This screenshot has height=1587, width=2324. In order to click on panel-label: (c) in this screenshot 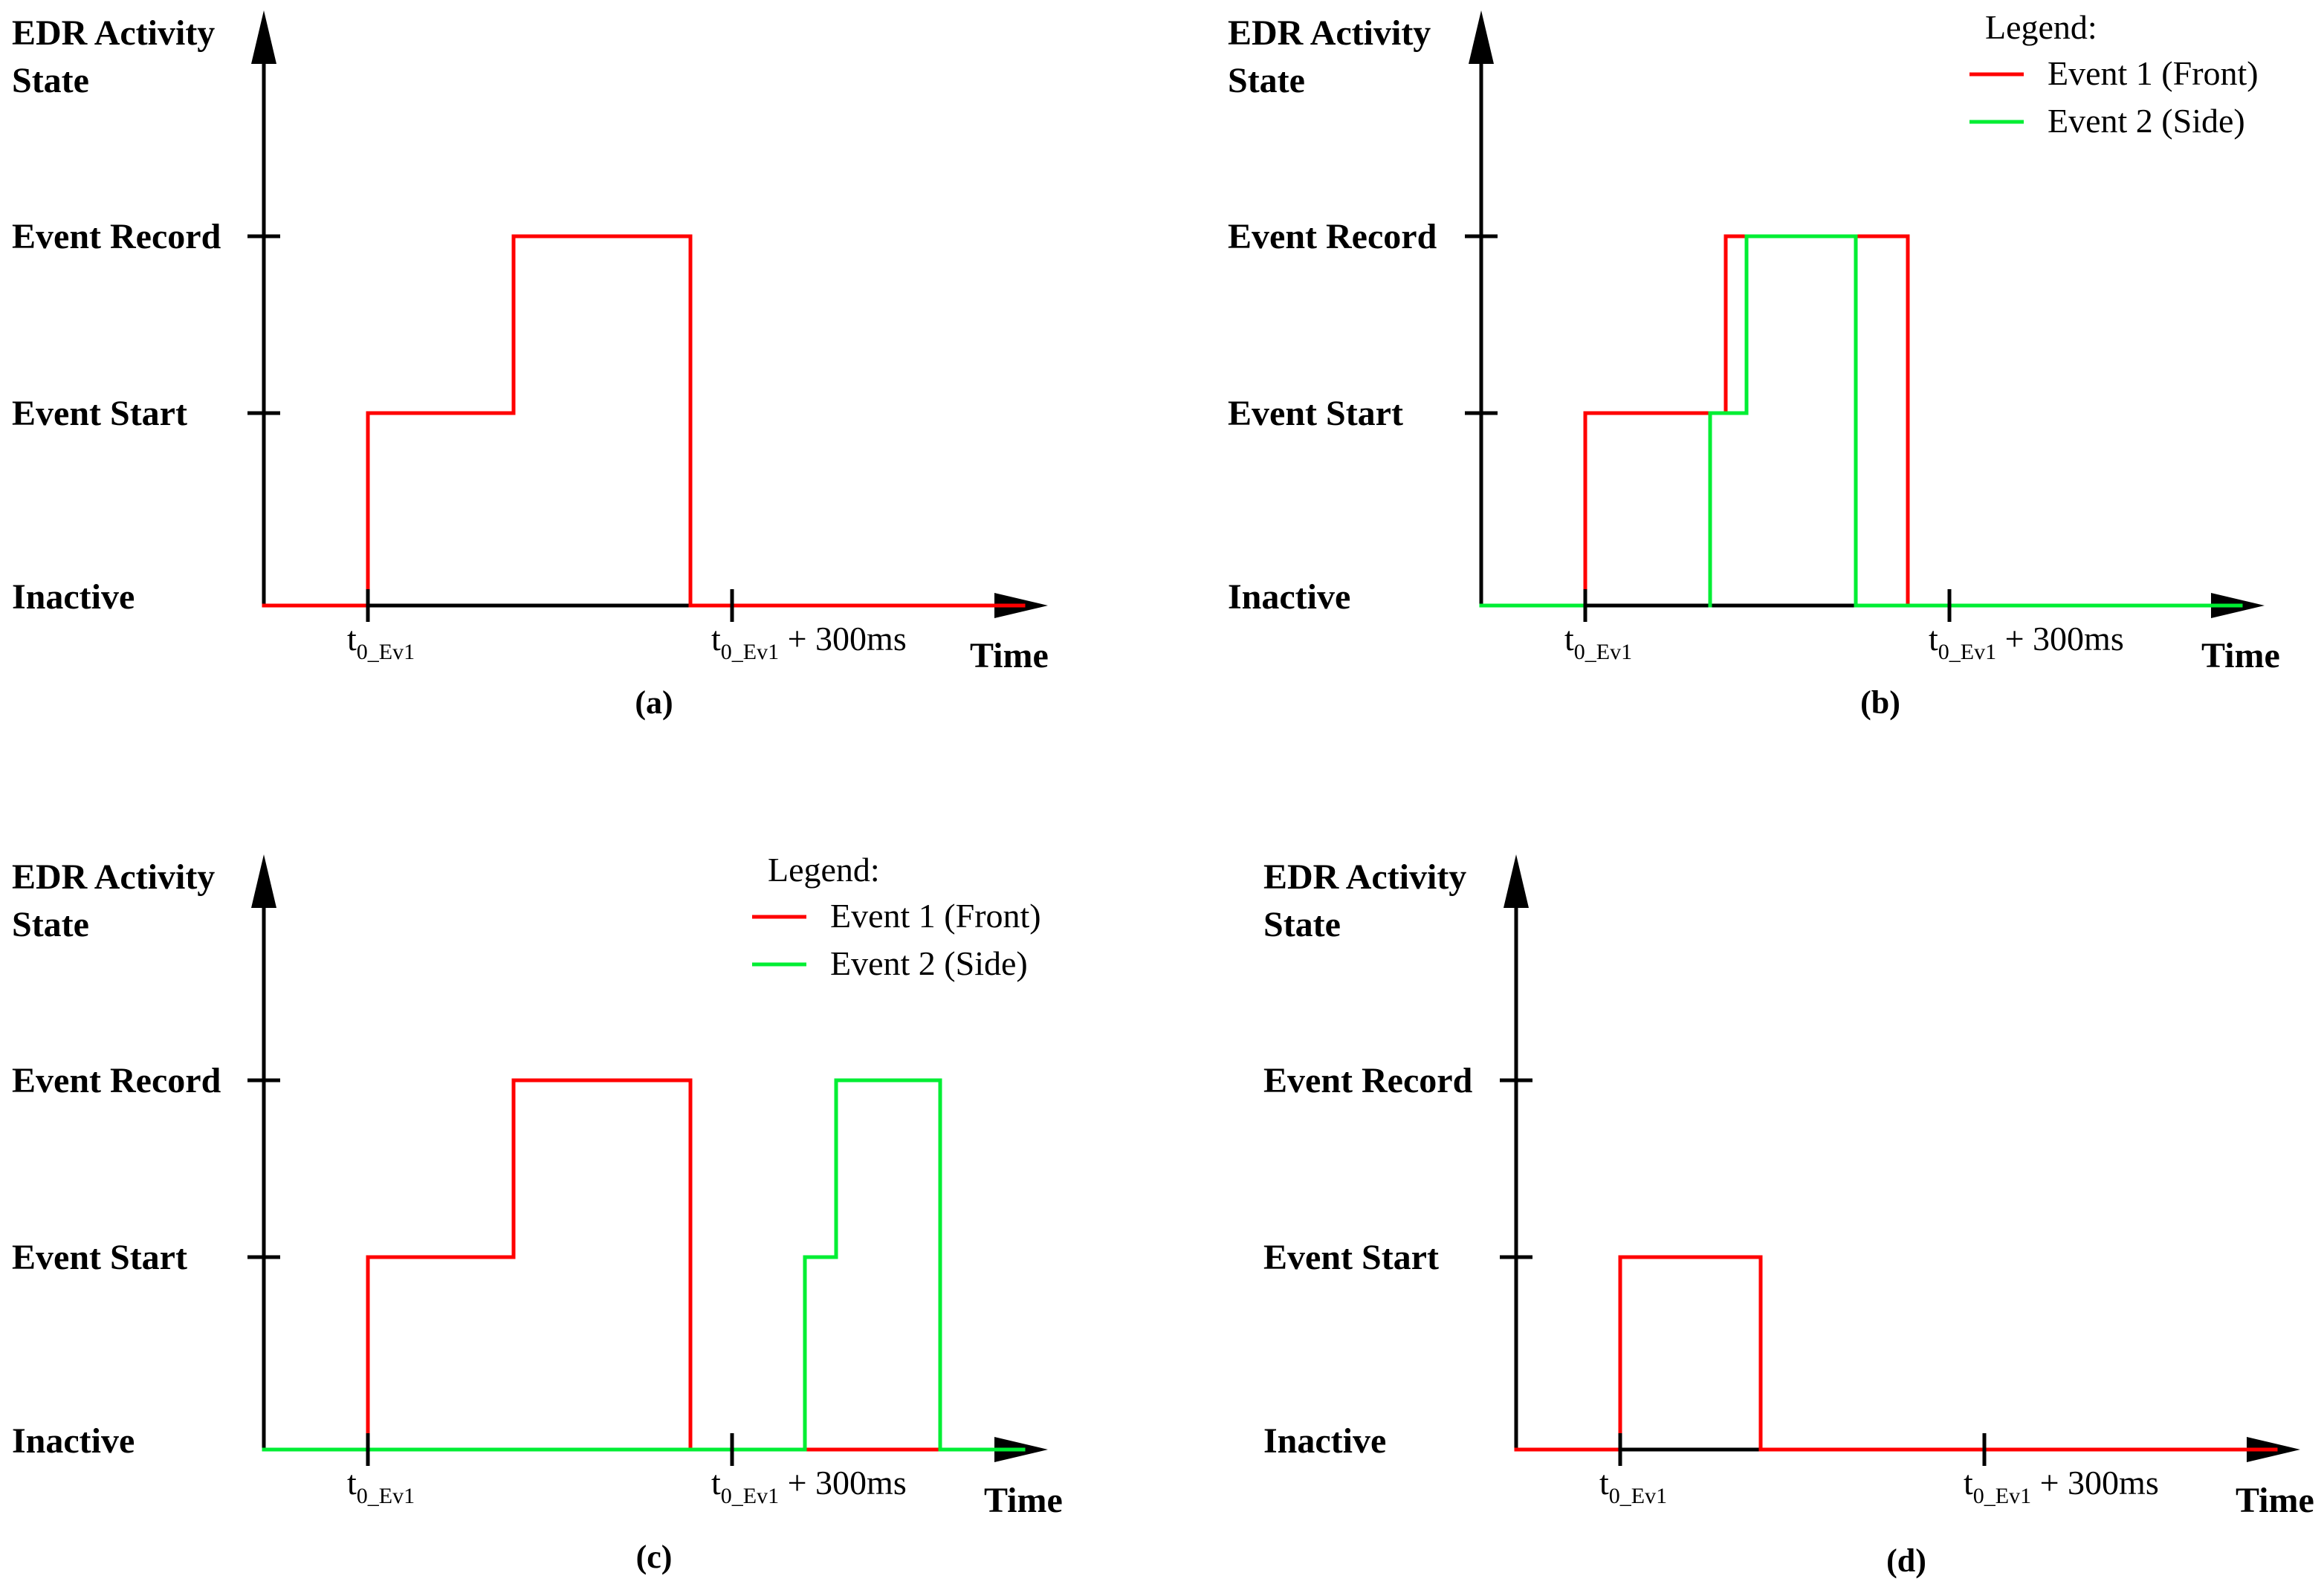, I will do `click(654, 1557)`.